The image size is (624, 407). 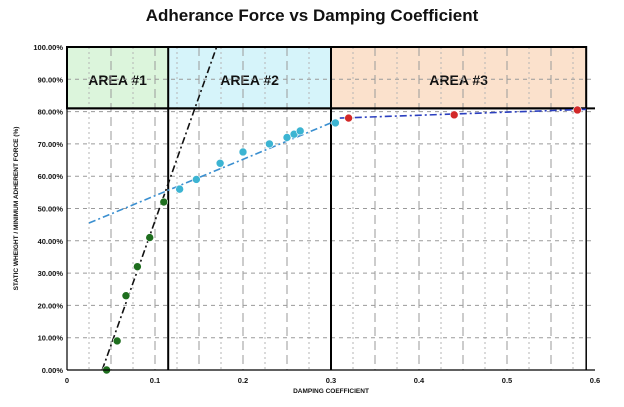 What do you see at coordinates (595, 380) in the screenshot?
I see `x-tick-label: 0.6` at bounding box center [595, 380].